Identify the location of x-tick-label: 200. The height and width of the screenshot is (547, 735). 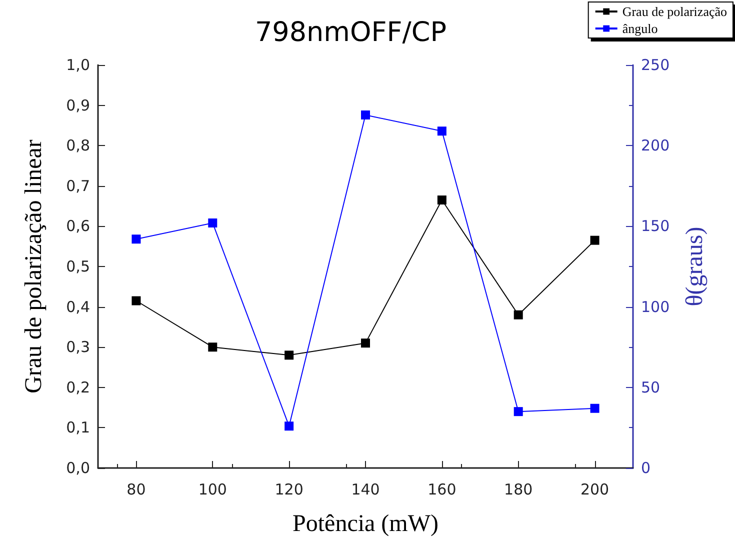
(595, 489).